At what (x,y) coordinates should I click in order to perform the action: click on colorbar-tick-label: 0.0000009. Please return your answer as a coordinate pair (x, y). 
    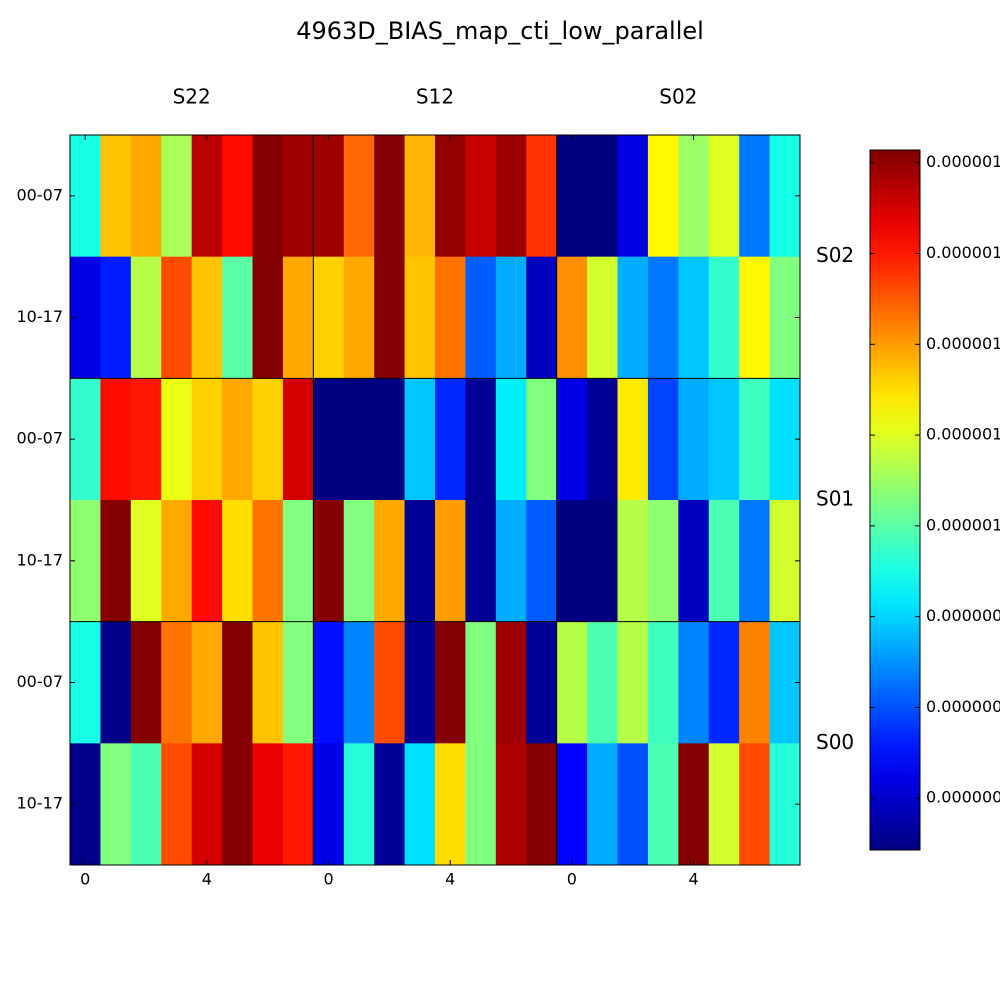
    Looking at the image, I should click on (963, 615).